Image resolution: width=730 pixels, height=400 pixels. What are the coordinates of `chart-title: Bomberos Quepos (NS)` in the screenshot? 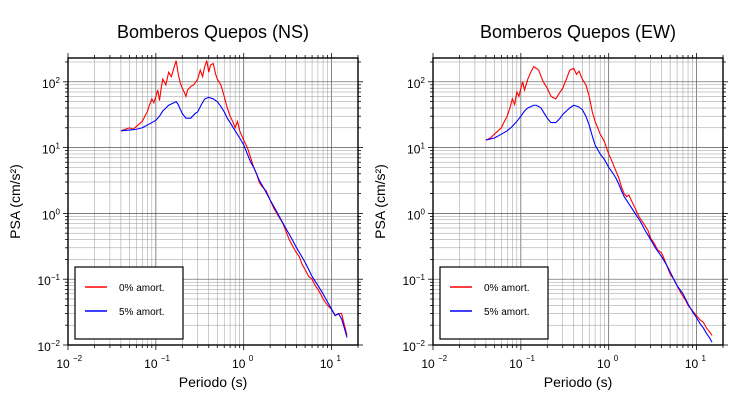 It's located at (213, 32).